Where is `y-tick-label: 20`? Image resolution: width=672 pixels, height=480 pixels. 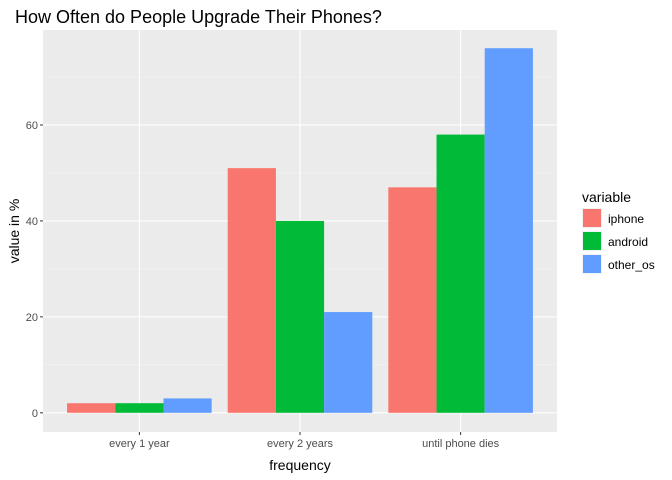 y-tick-label: 20 is located at coordinates (32, 318).